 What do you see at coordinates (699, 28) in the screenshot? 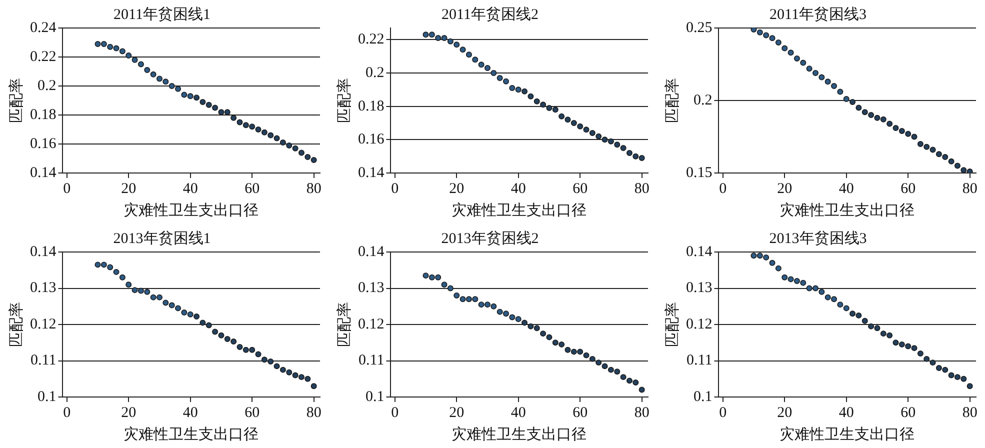
I see `y-tick-label: 0.25` at bounding box center [699, 28].